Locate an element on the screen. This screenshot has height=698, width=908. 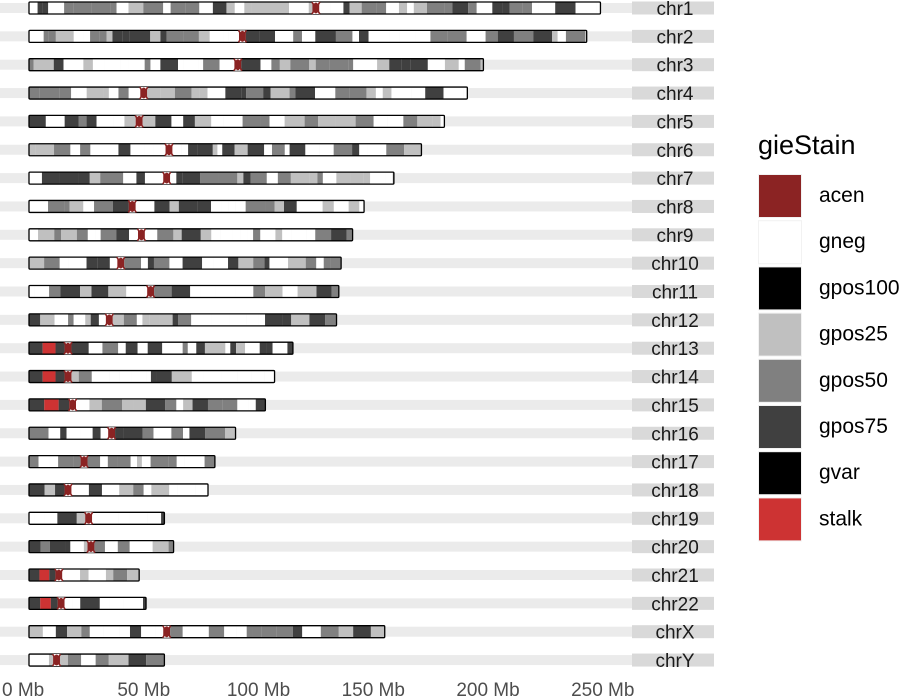
legend-label: gneg is located at coordinates (842, 241).